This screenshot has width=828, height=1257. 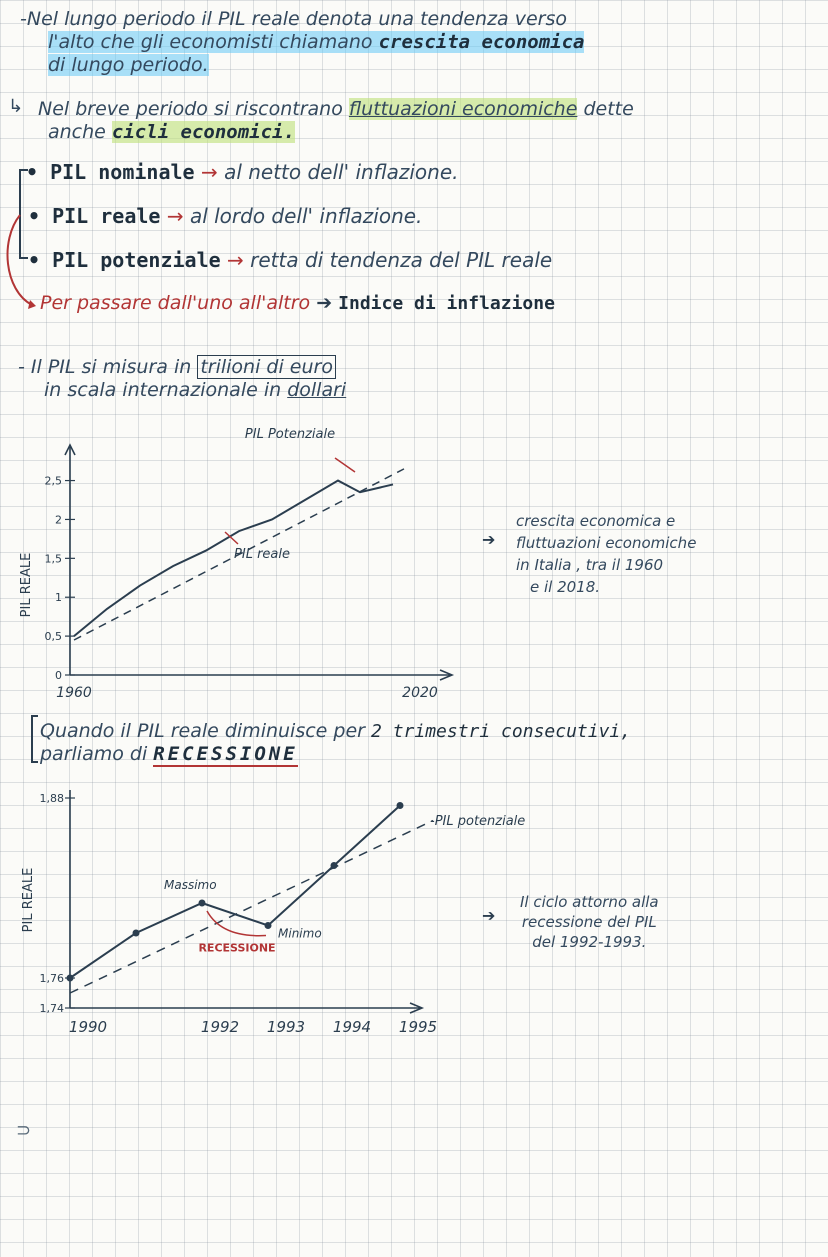 I want to click on x-tick-label: 1990, so click(x=88, y=1027).